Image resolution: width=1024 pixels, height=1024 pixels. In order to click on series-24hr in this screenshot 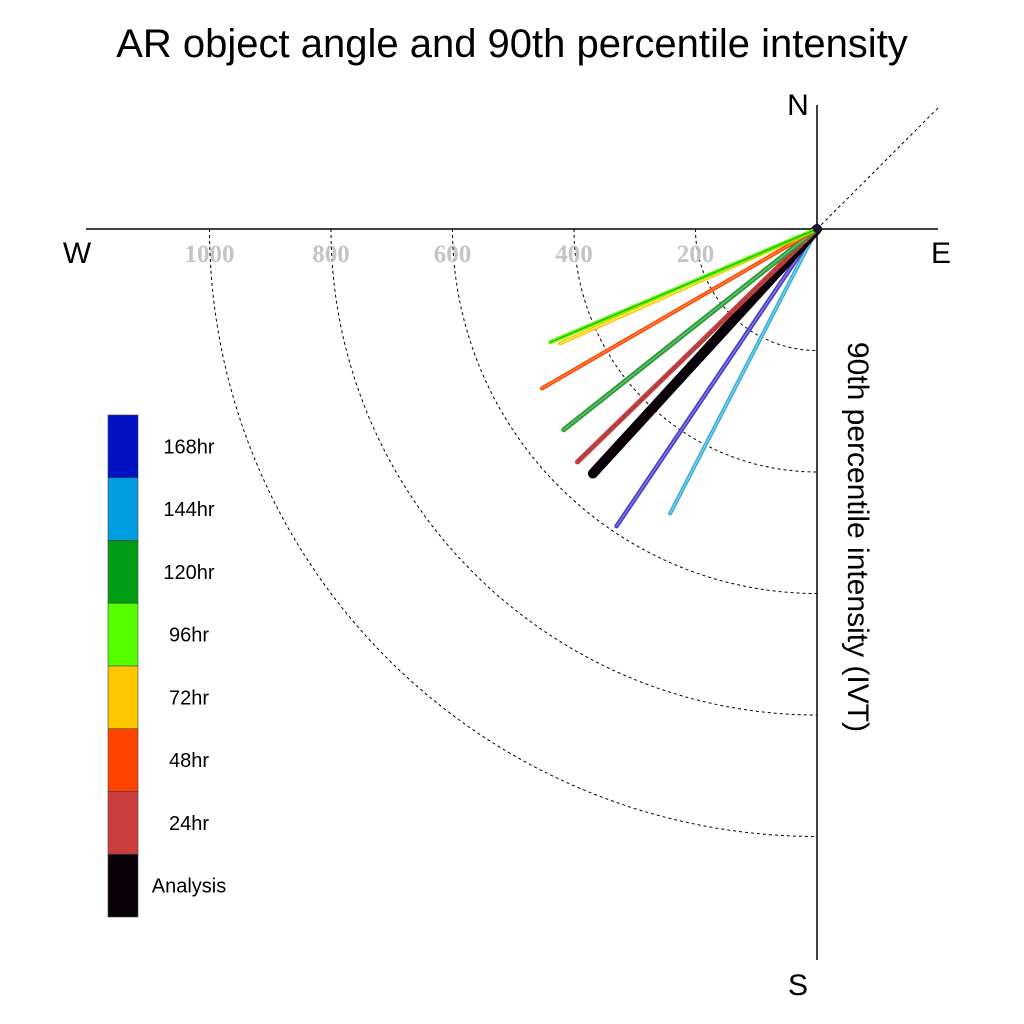, I will do `click(697, 345)`.